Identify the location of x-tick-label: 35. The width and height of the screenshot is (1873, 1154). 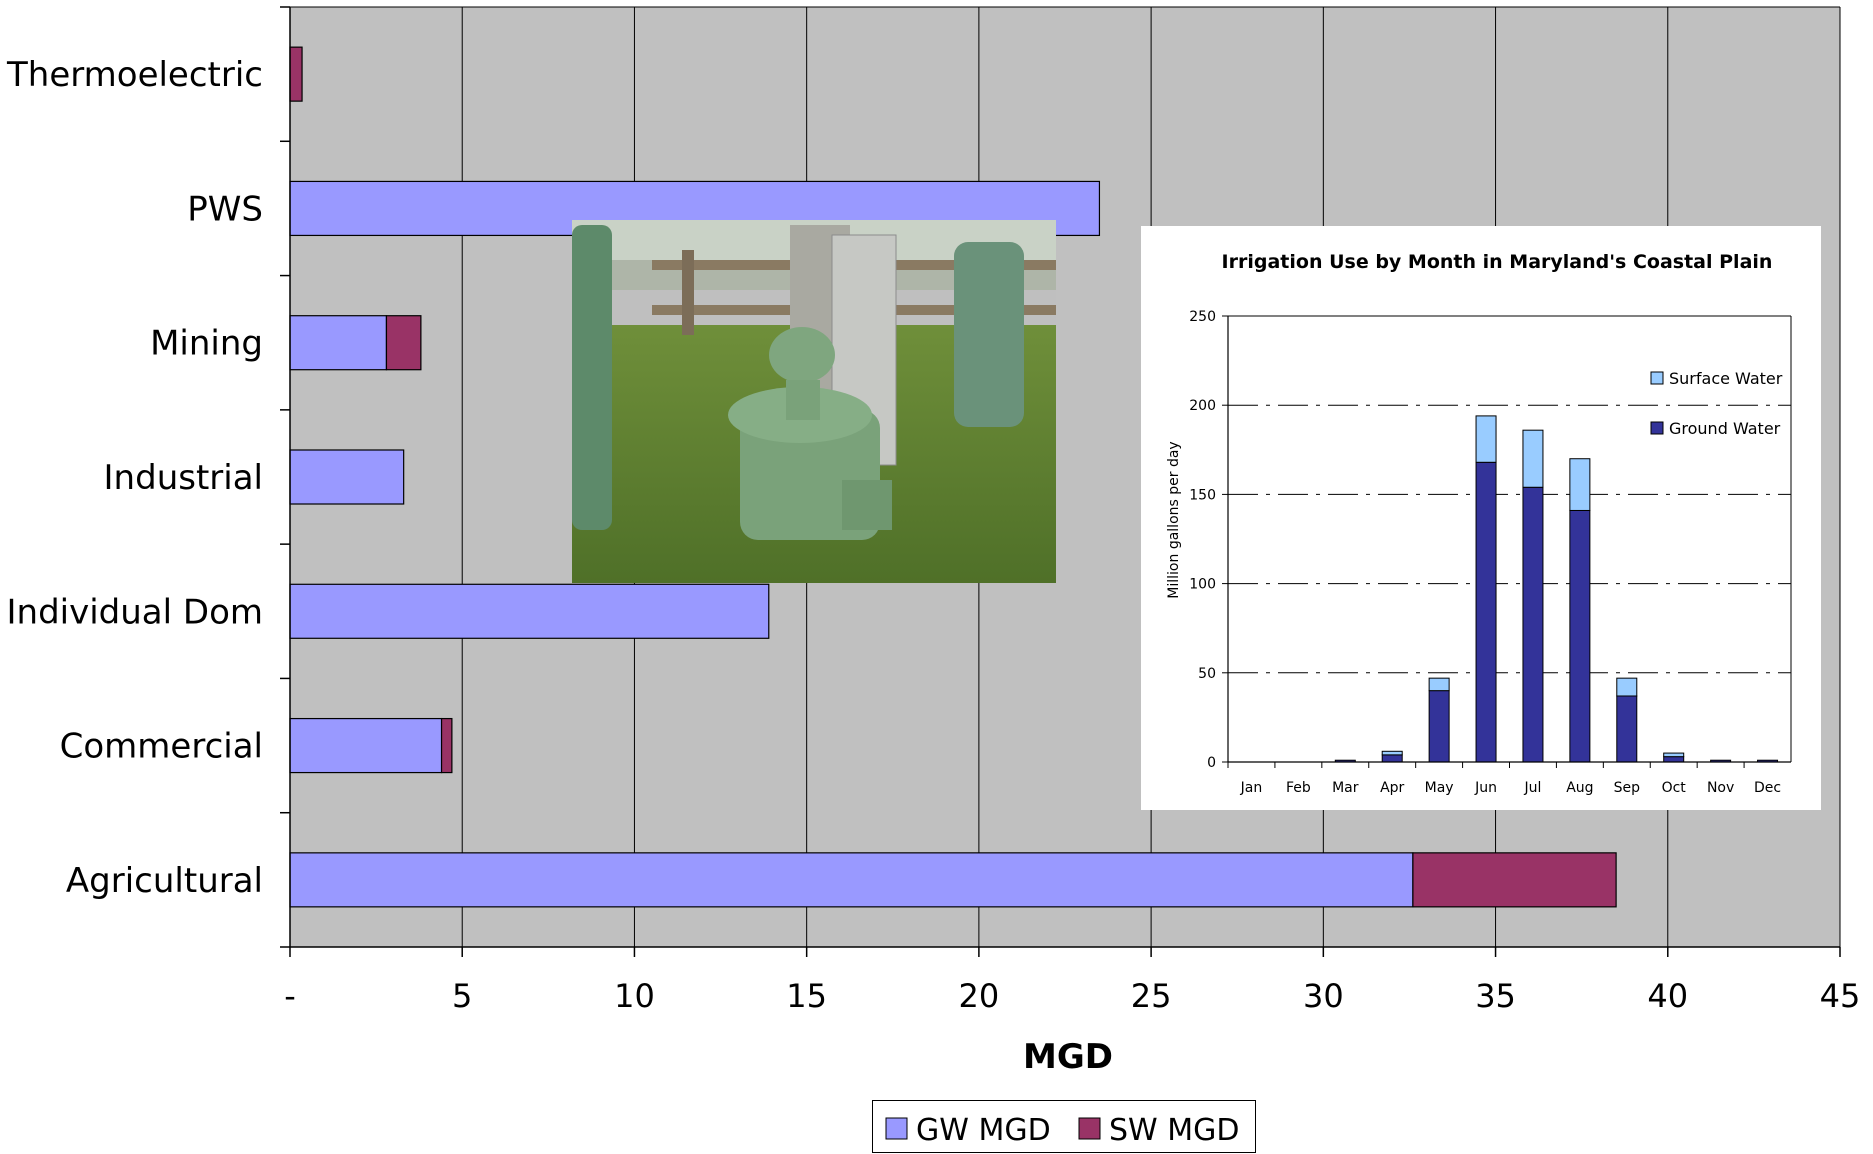
(1495, 996).